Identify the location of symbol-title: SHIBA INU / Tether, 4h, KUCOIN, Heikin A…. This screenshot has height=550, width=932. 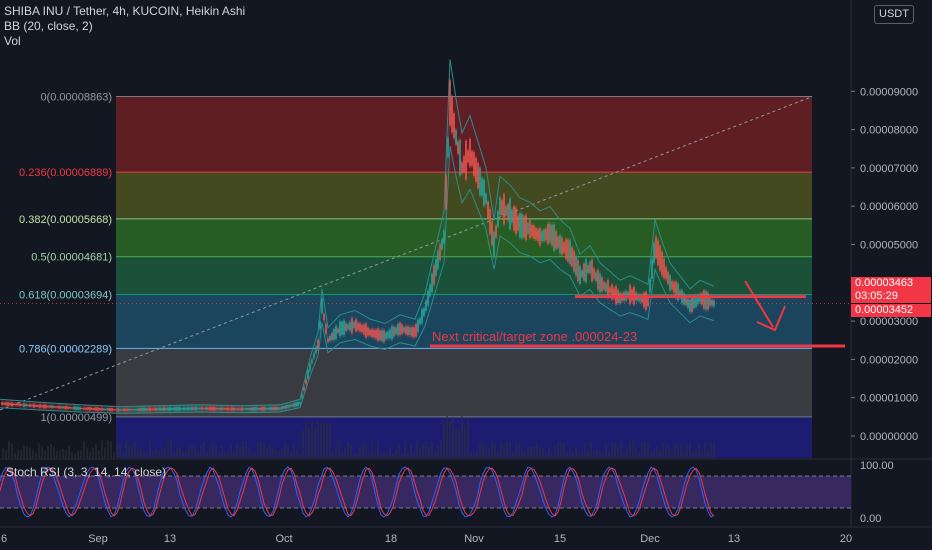
(125, 11).